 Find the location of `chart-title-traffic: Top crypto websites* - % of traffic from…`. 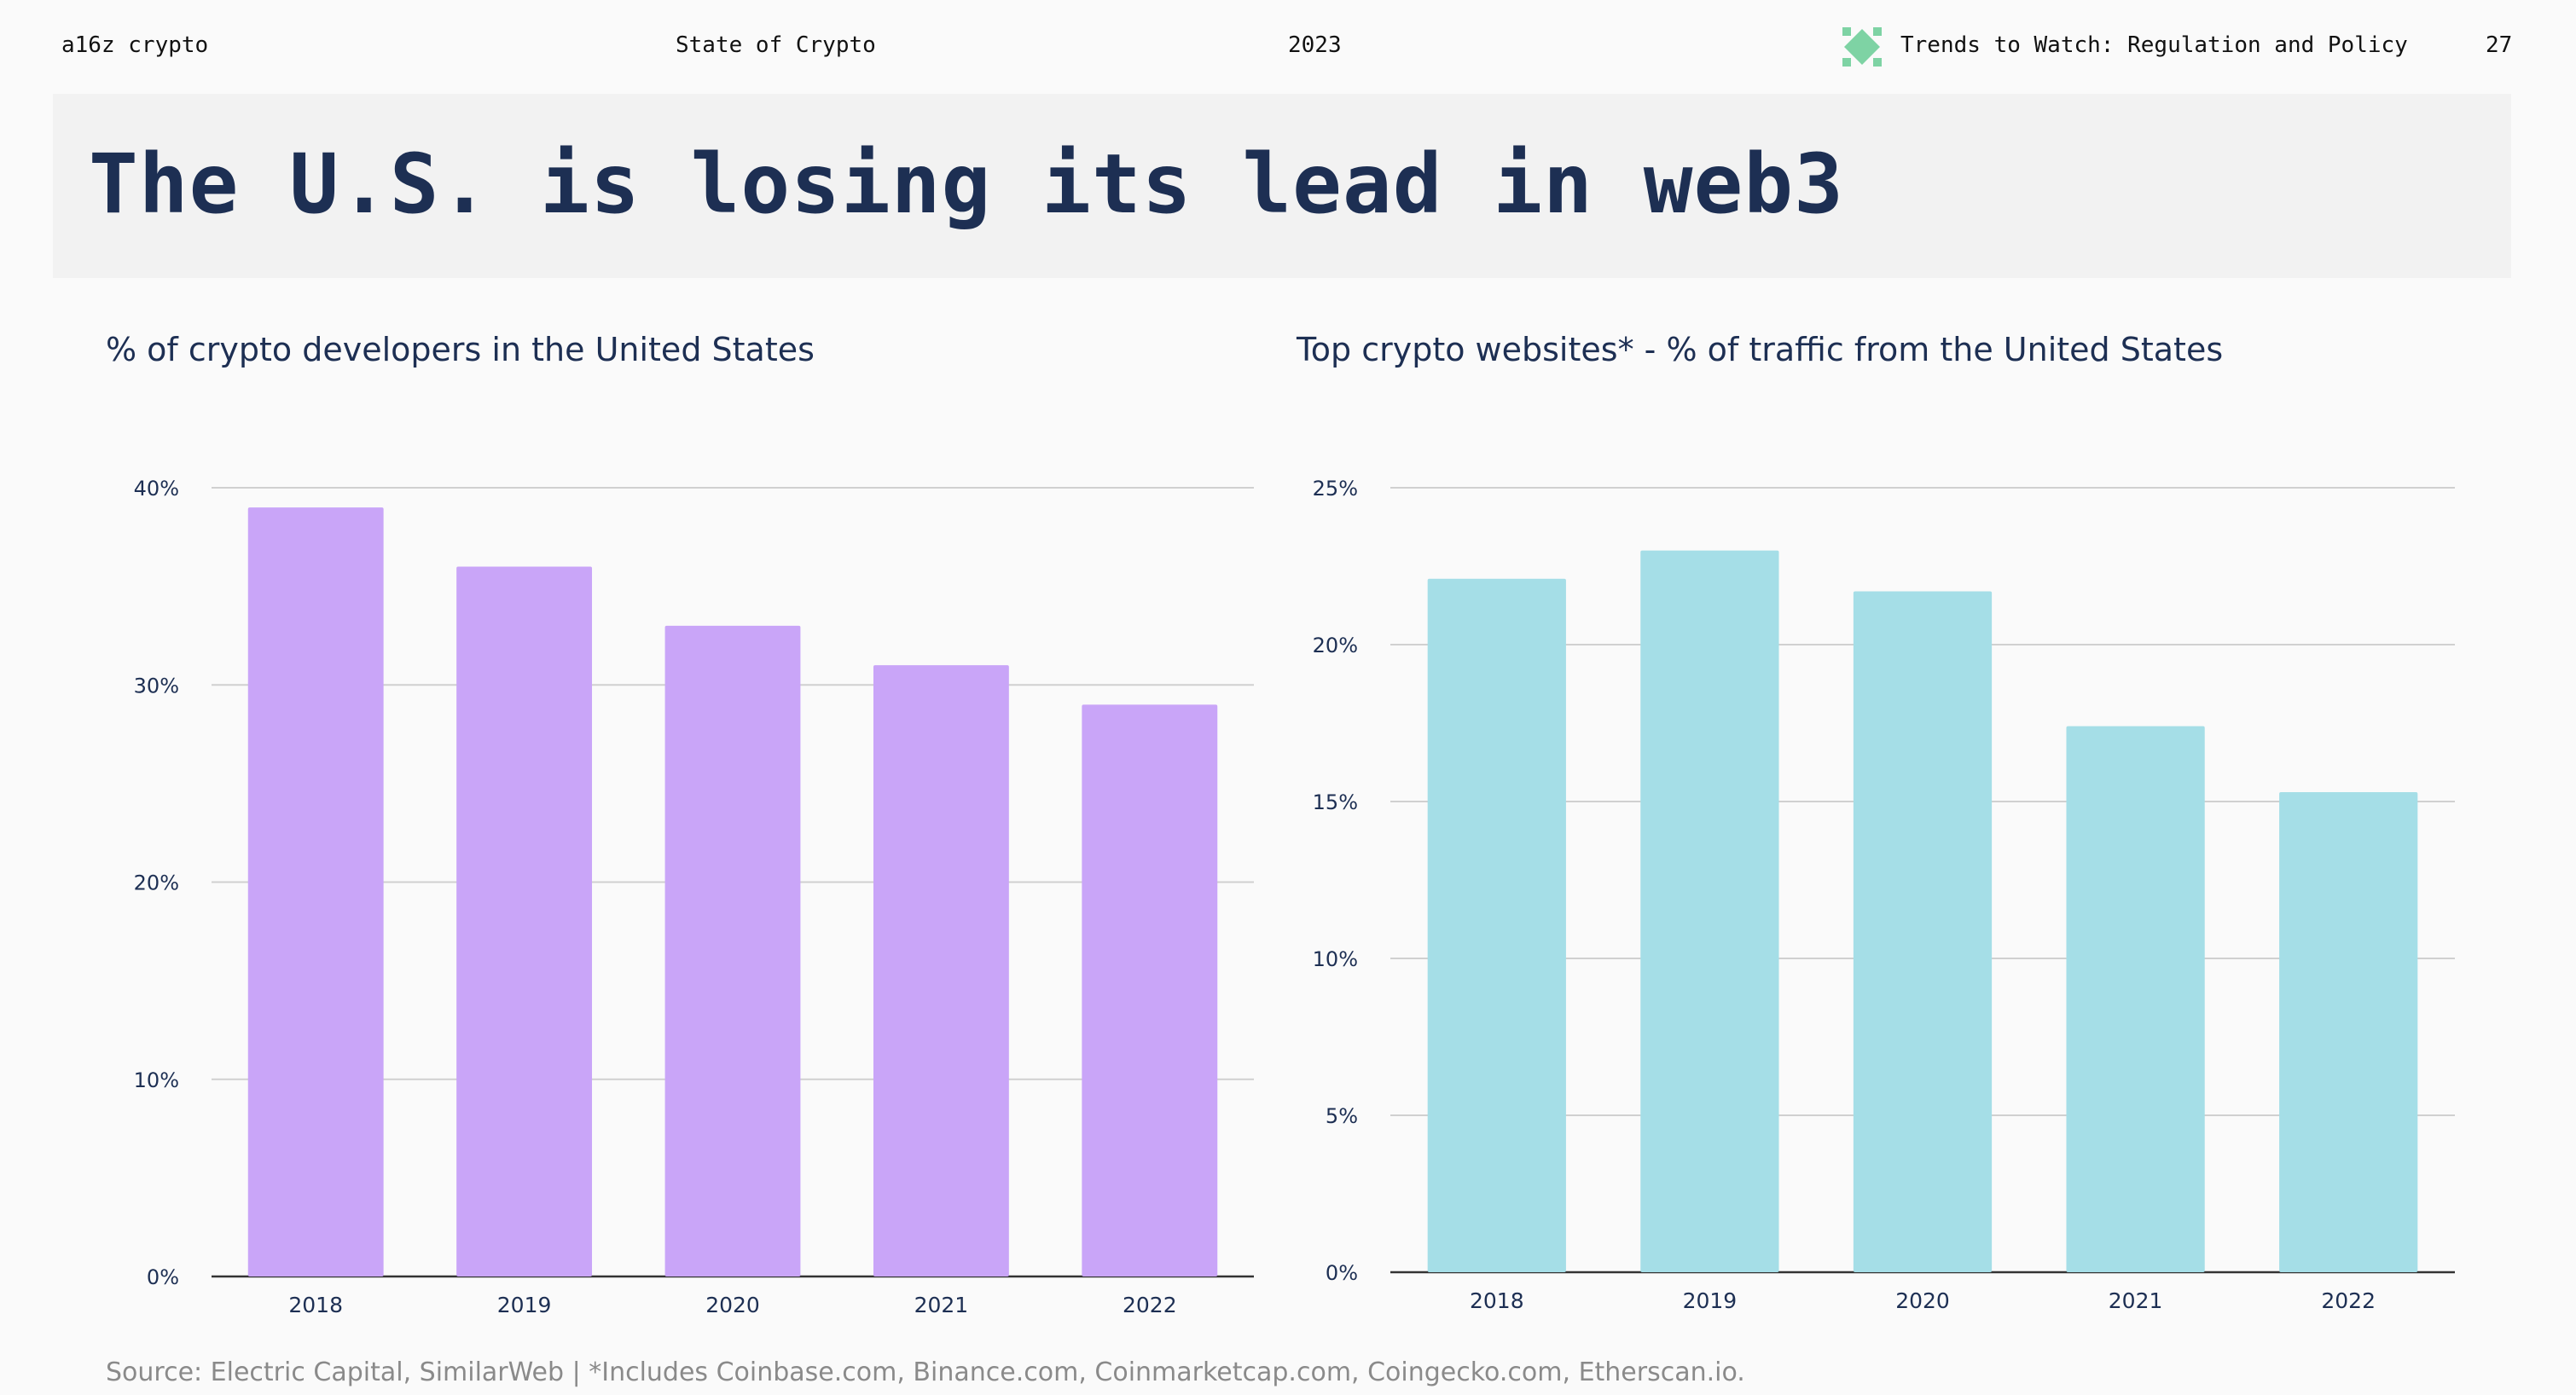

chart-title-traffic: Top crypto websites* - % of traffic from… is located at coordinates (1760, 349).